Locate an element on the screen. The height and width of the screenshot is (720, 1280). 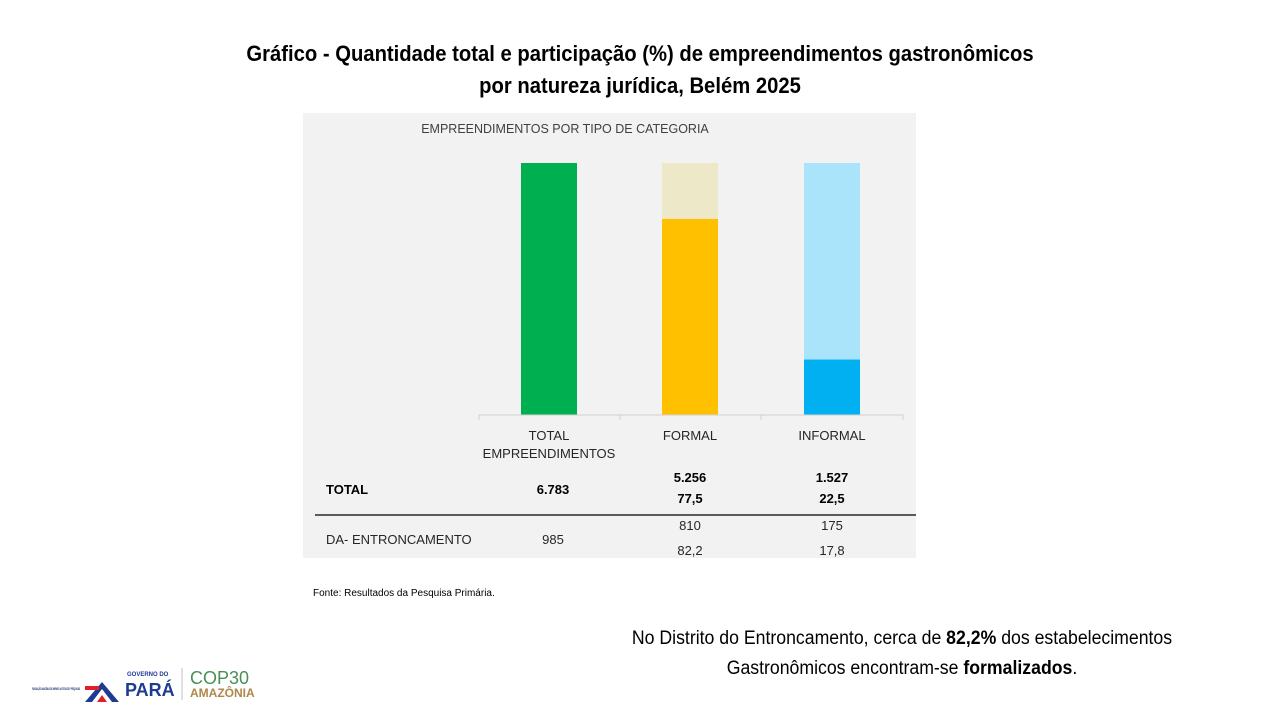
chart-title: EMPREENDIMENTOS POR TIPO DE CATEGORIA is located at coordinates (565, 129).